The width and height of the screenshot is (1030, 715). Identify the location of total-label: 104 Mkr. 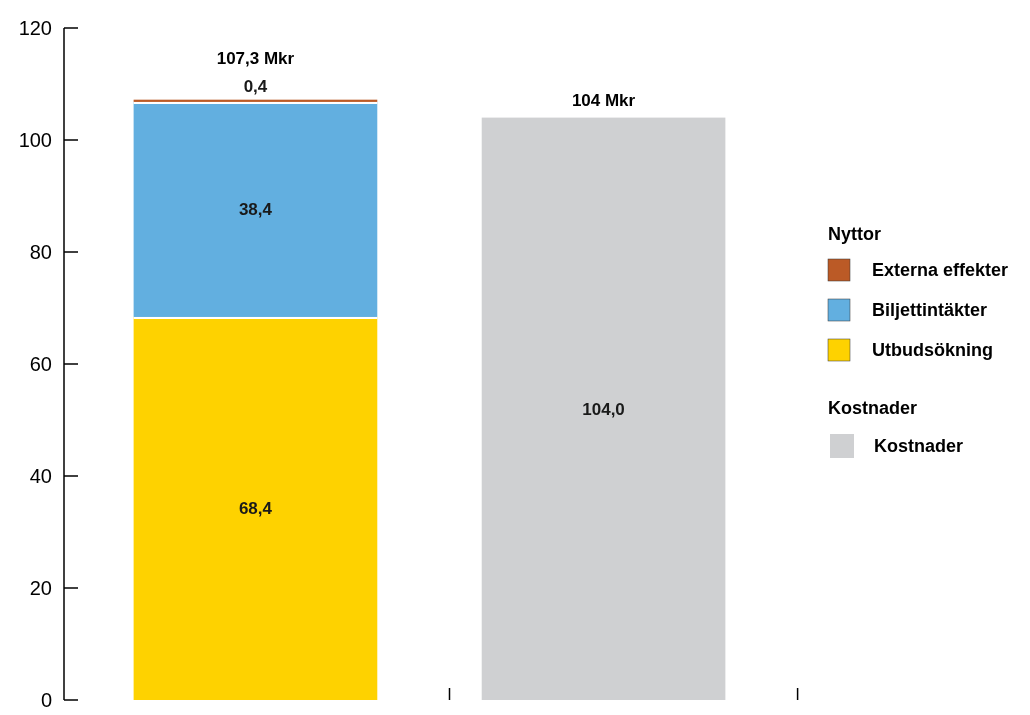
(603, 100).